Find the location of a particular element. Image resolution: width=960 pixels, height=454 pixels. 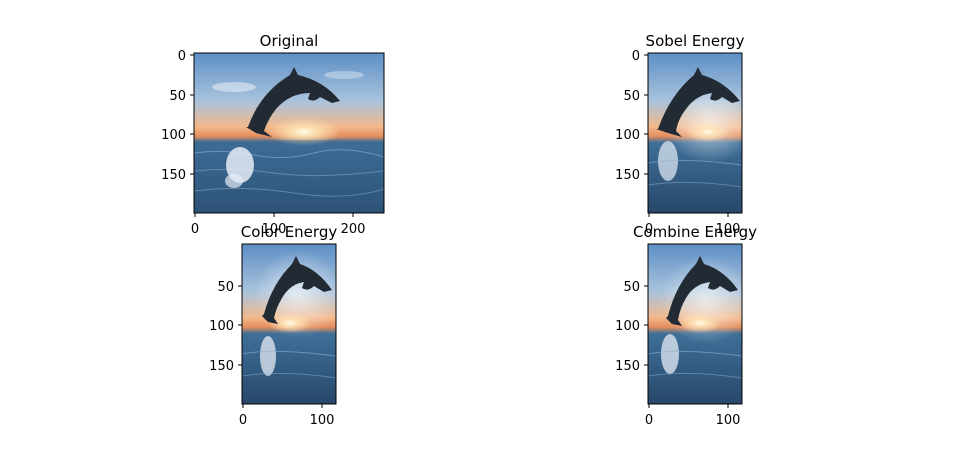

panel-title: Sobel Energy is located at coordinates (695, 41).